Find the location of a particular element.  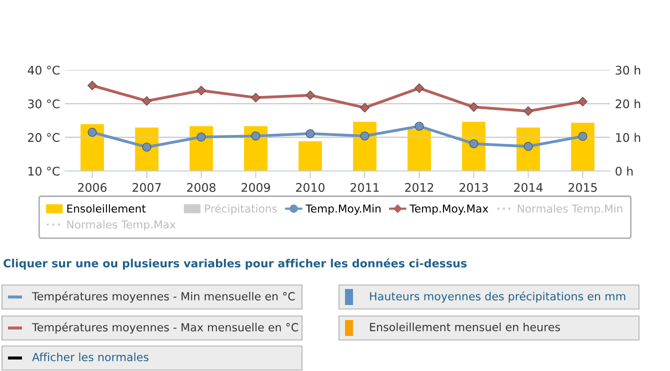

x-tick-label: 2011 is located at coordinates (364, 187).